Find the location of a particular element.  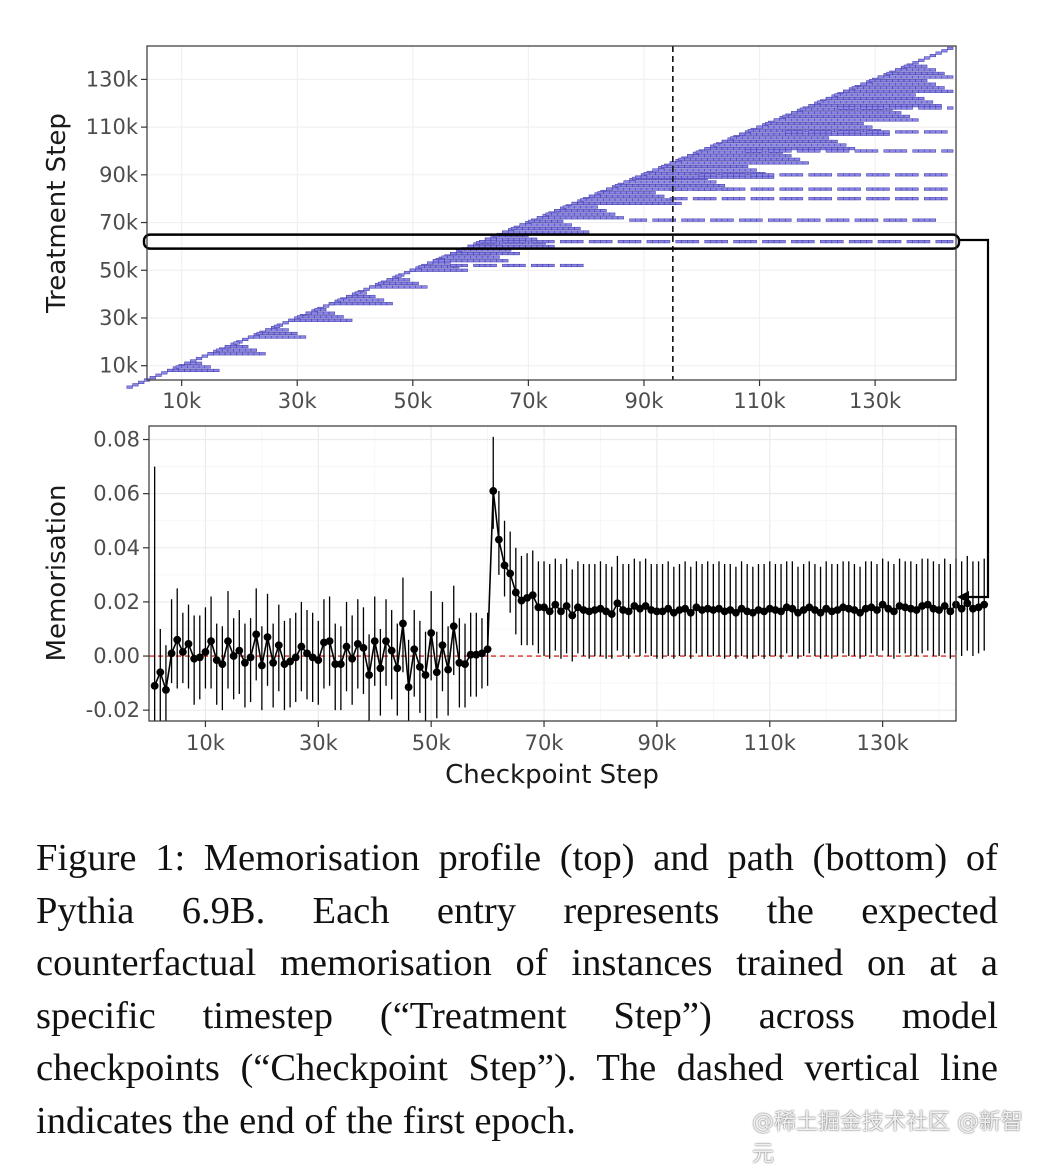

bottom-y-axis-title: Memorisation is located at coordinates (57, 573).